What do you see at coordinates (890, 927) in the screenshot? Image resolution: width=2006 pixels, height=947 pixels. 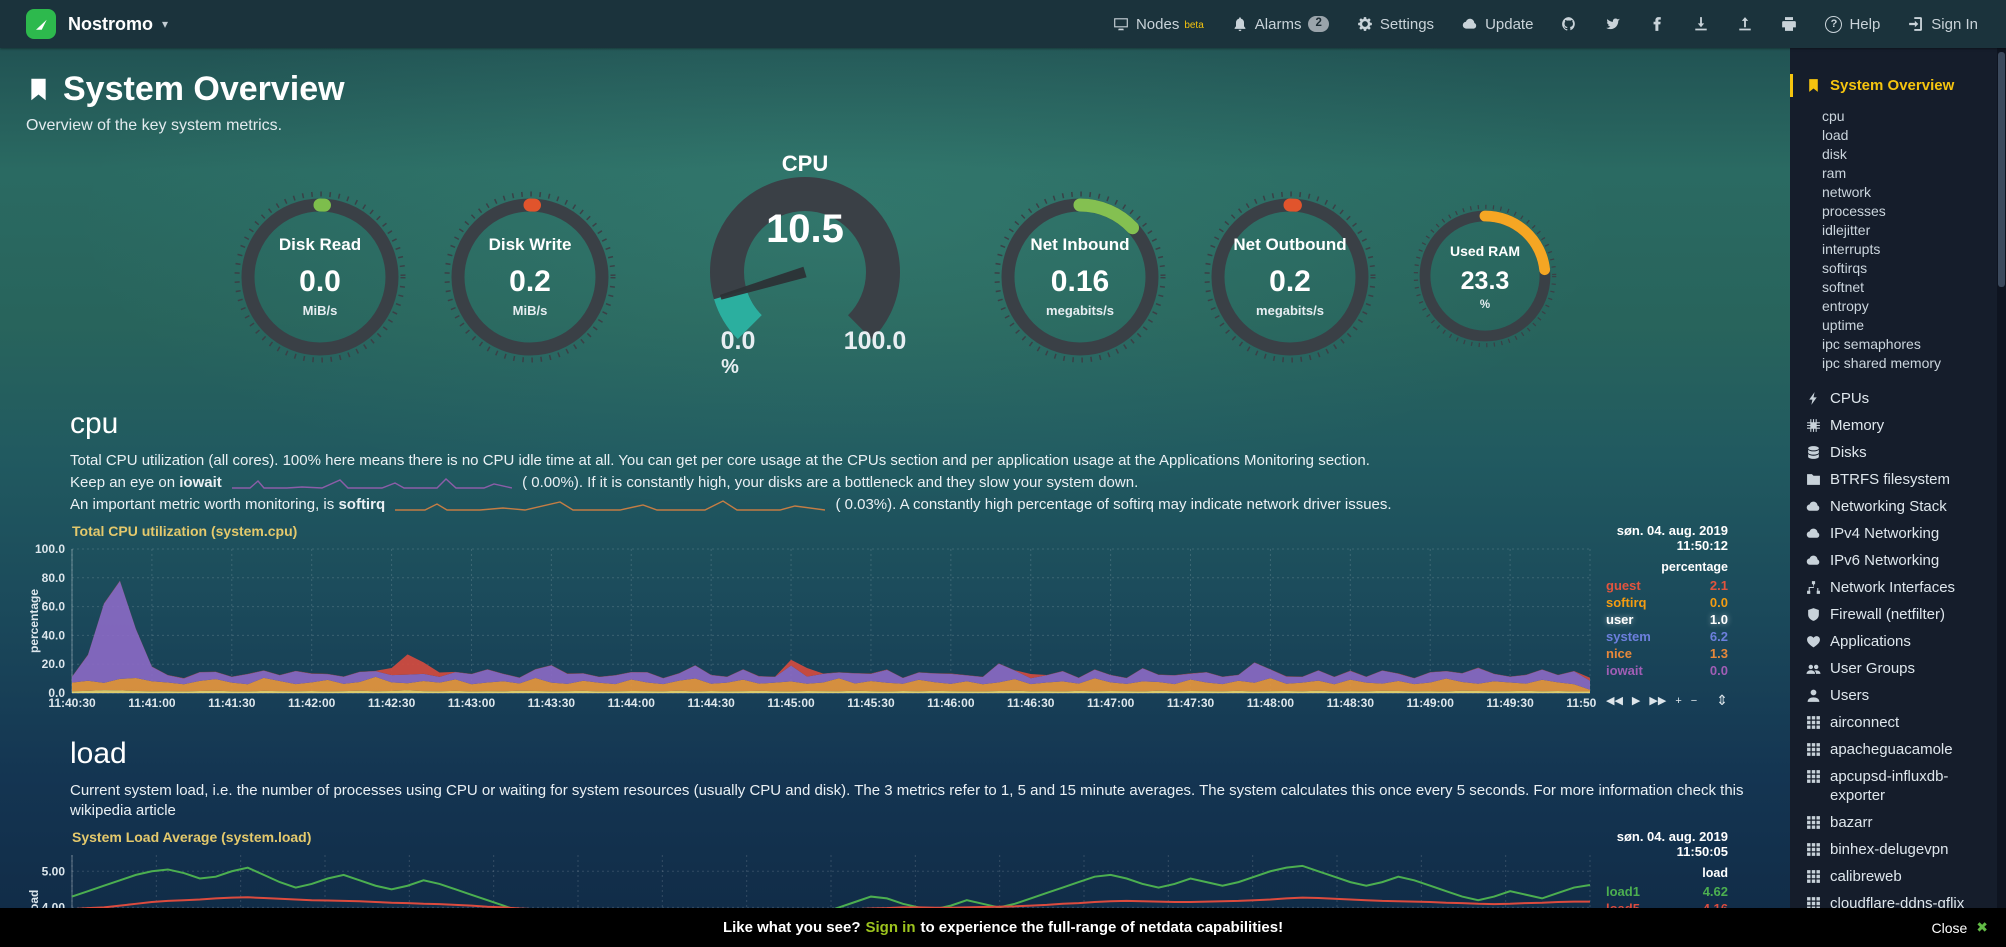 I see `banner-signin-link: Sign in` at bounding box center [890, 927].